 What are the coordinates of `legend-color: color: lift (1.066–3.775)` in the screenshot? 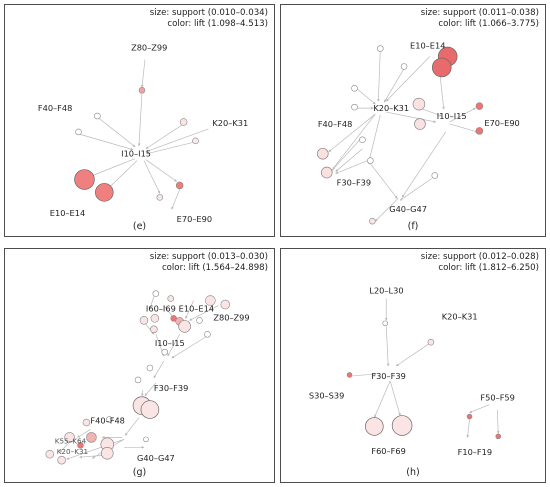 It's located at (488, 23).